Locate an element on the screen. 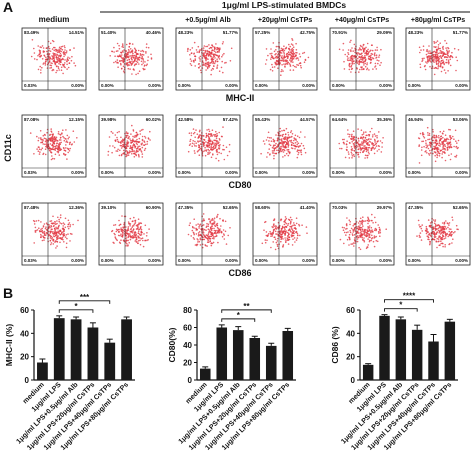  quadrant-percent: 35.36% is located at coordinates (384, 119).